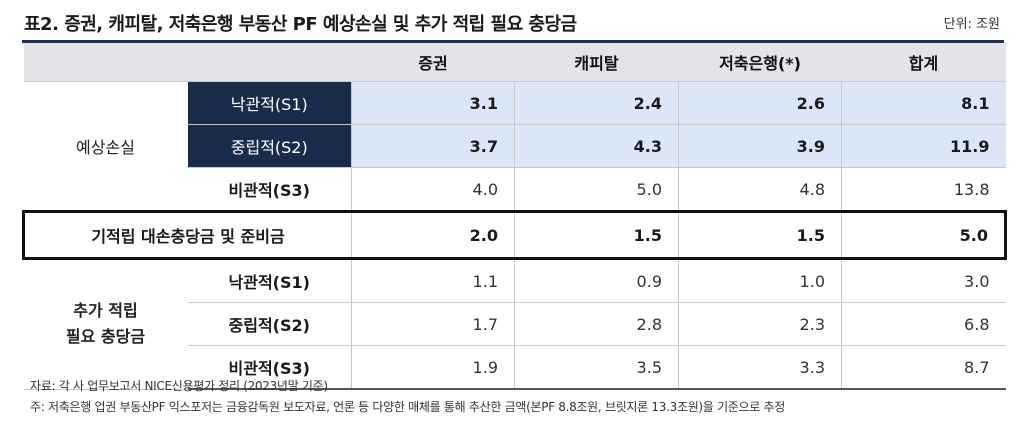  What do you see at coordinates (596, 146) in the screenshot?
I see `value-cell: 4.3` at bounding box center [596, 146].